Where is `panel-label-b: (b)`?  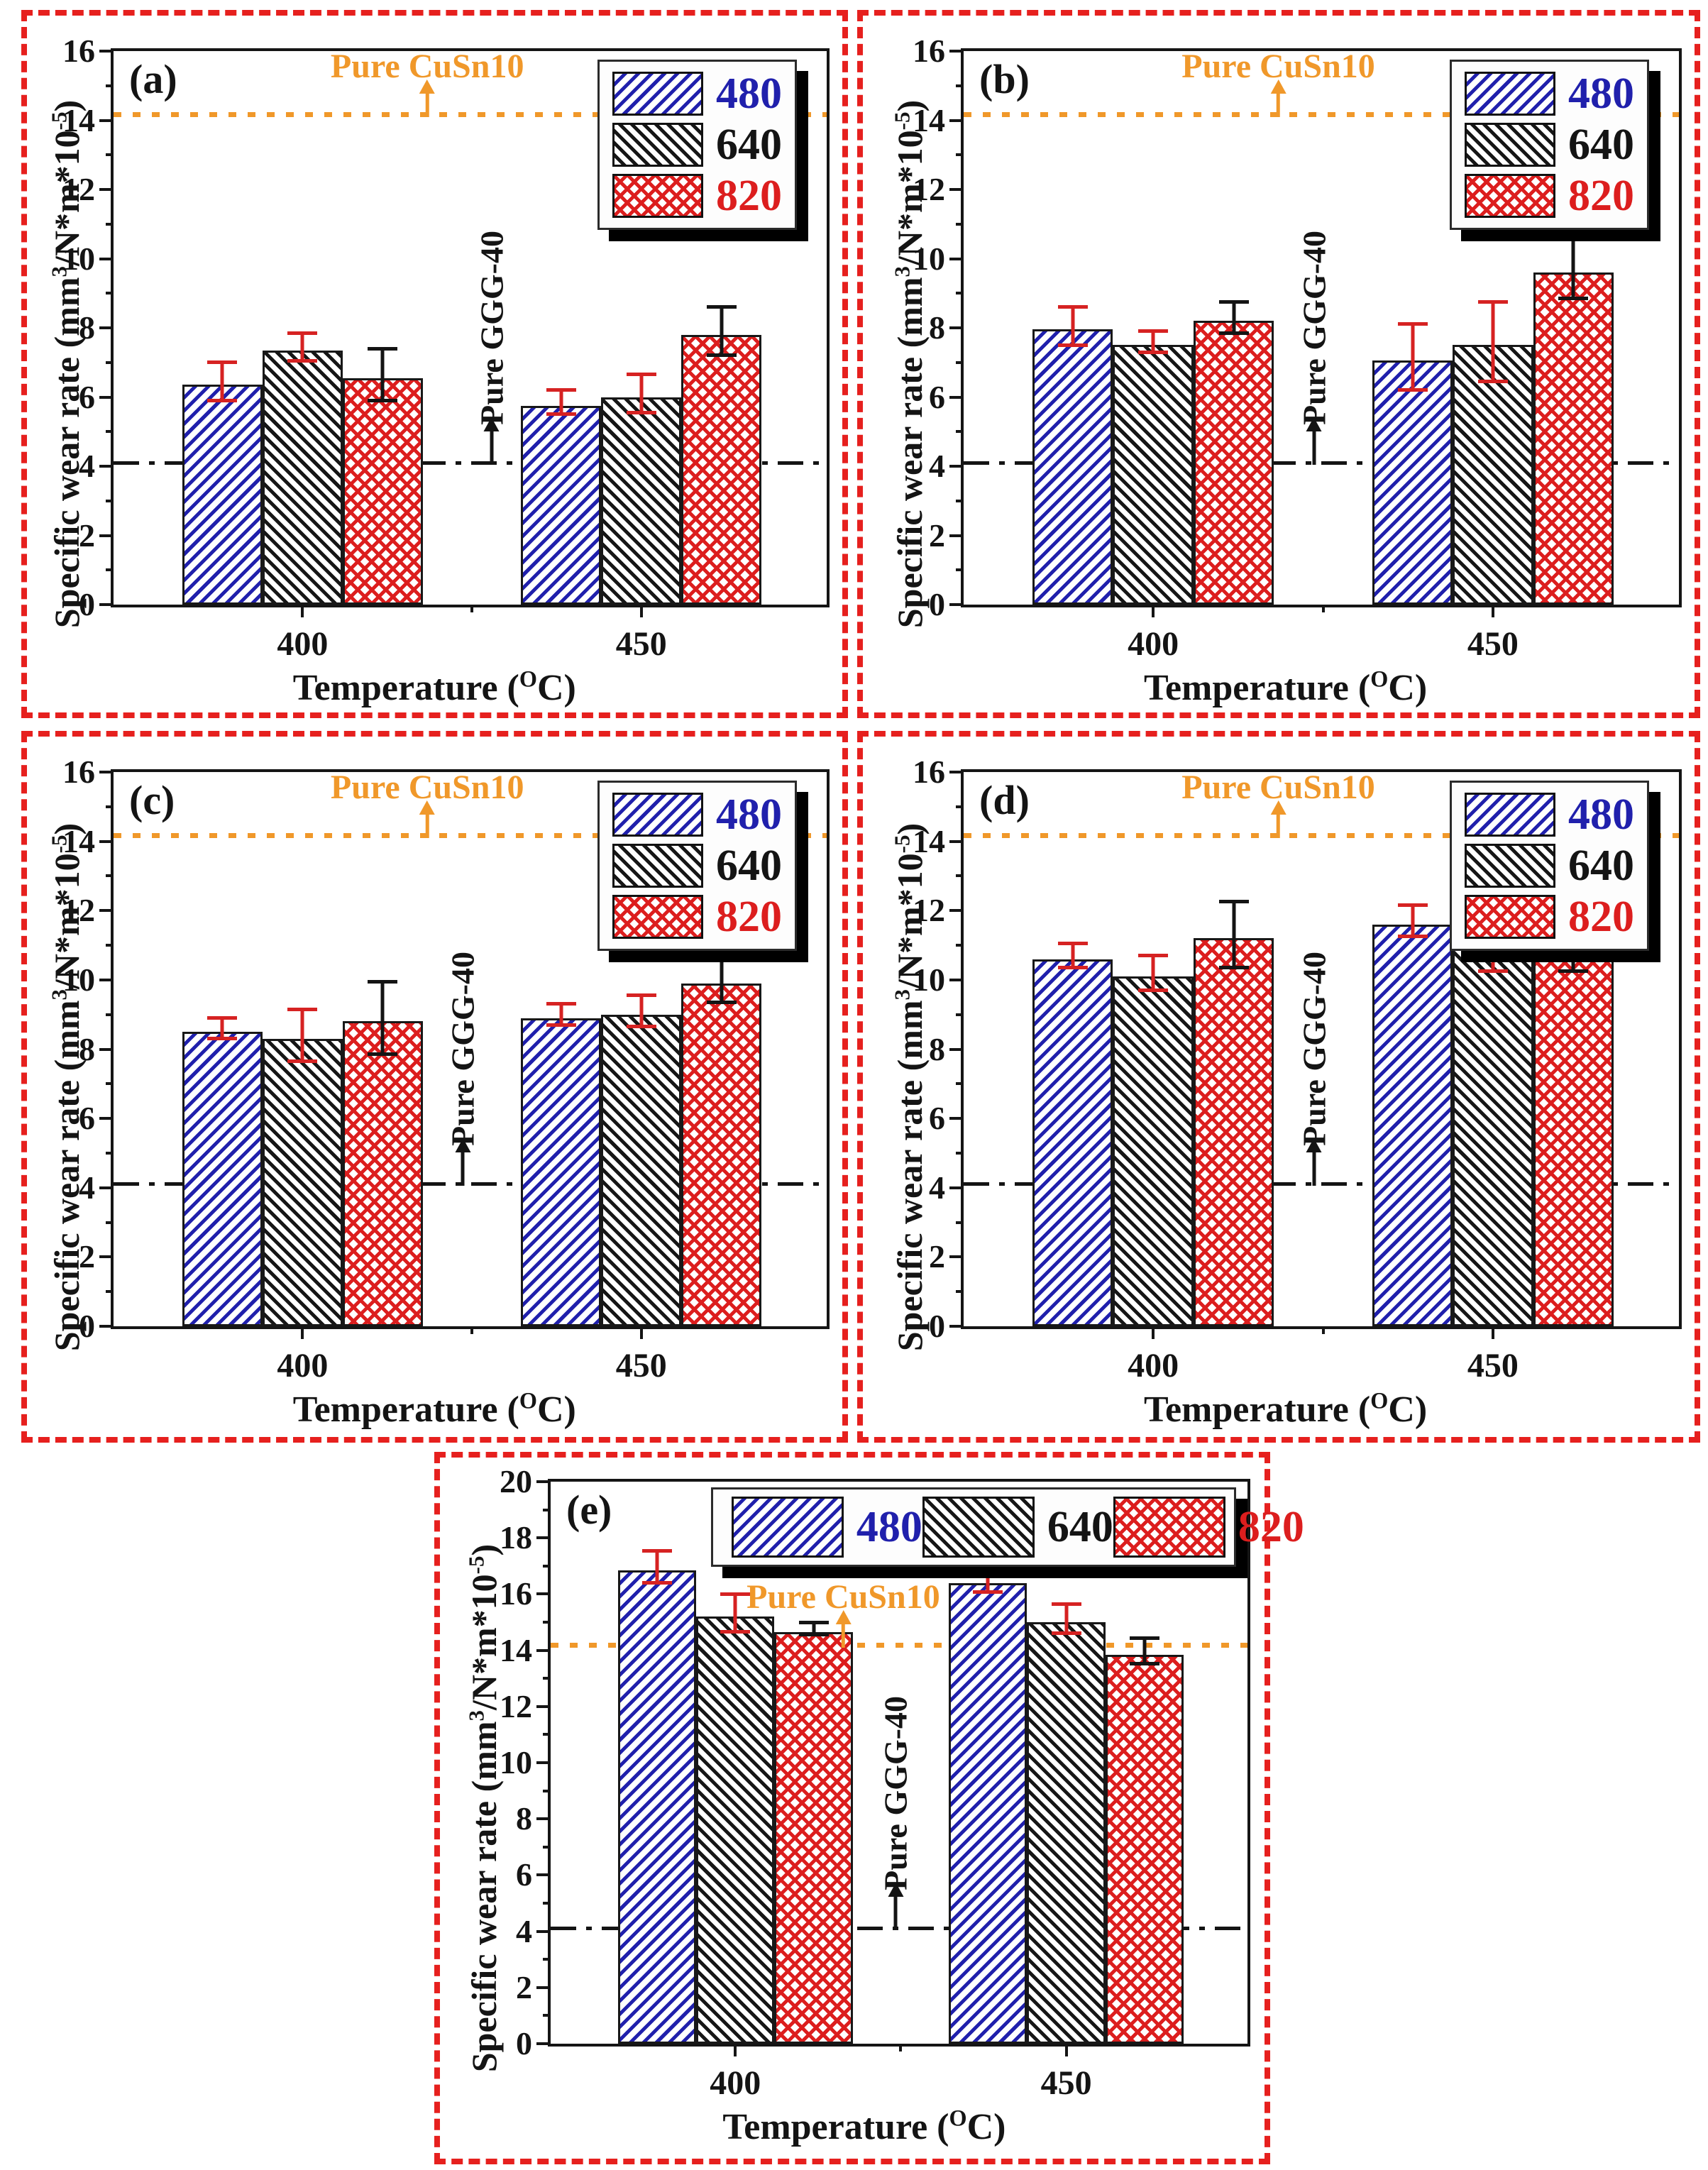
panel-label-b: (b) is located at coordinates (1004, 79).